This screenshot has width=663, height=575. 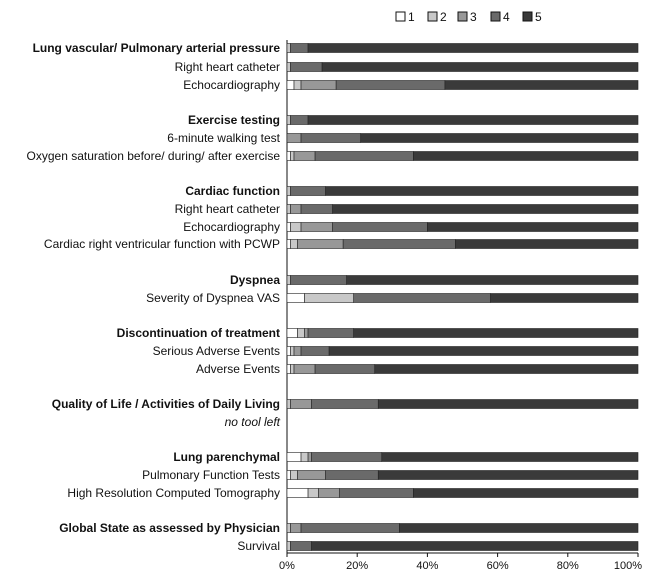 What do you see at coordinates (460, 562) in the screenshot?
I see `x-axis: 0% 20% 40% 60% 80% 100%` at bounding box center [460, 562].